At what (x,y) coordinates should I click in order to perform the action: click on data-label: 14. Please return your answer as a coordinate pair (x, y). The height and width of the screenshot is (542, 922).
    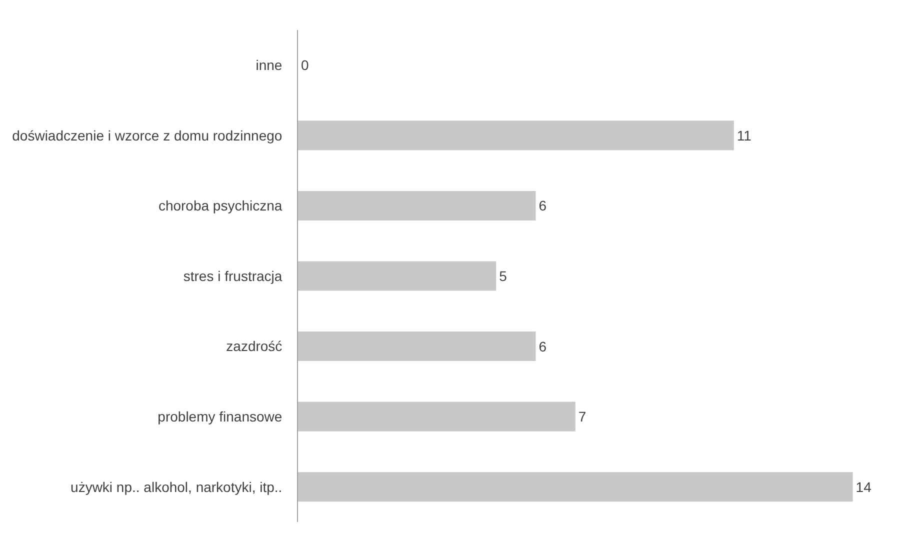
    Looking at the image, I should click on (864, 486).